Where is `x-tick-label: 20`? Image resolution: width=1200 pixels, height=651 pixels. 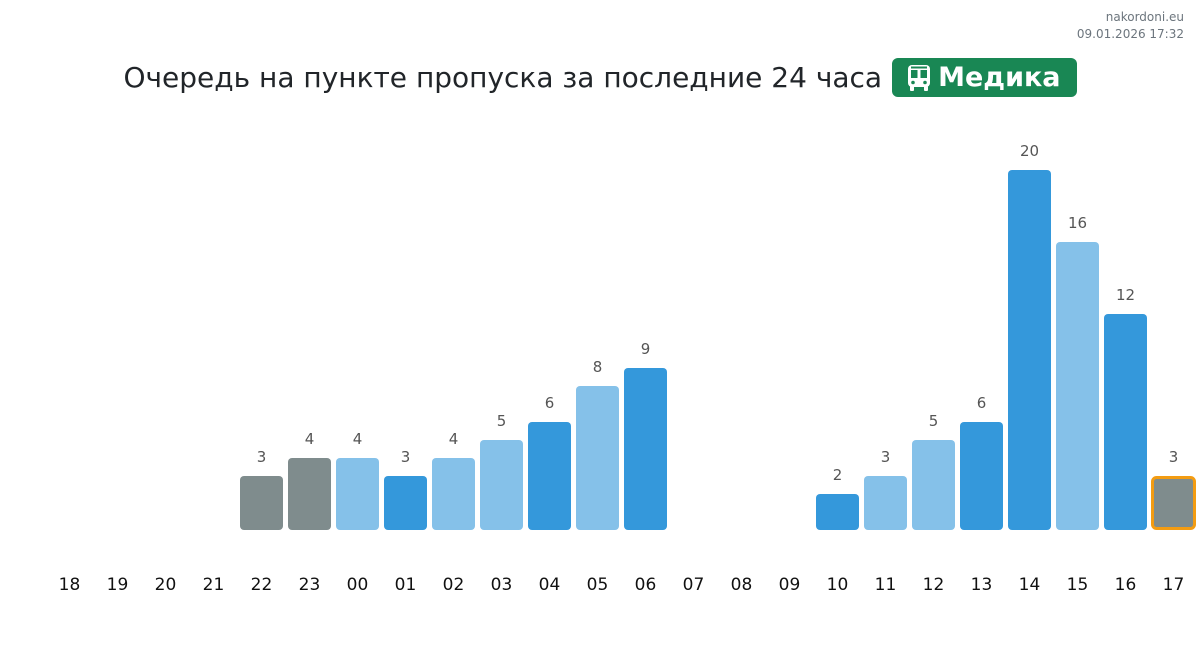 x-tick-label: 20 is located at coordinates (166, 585).